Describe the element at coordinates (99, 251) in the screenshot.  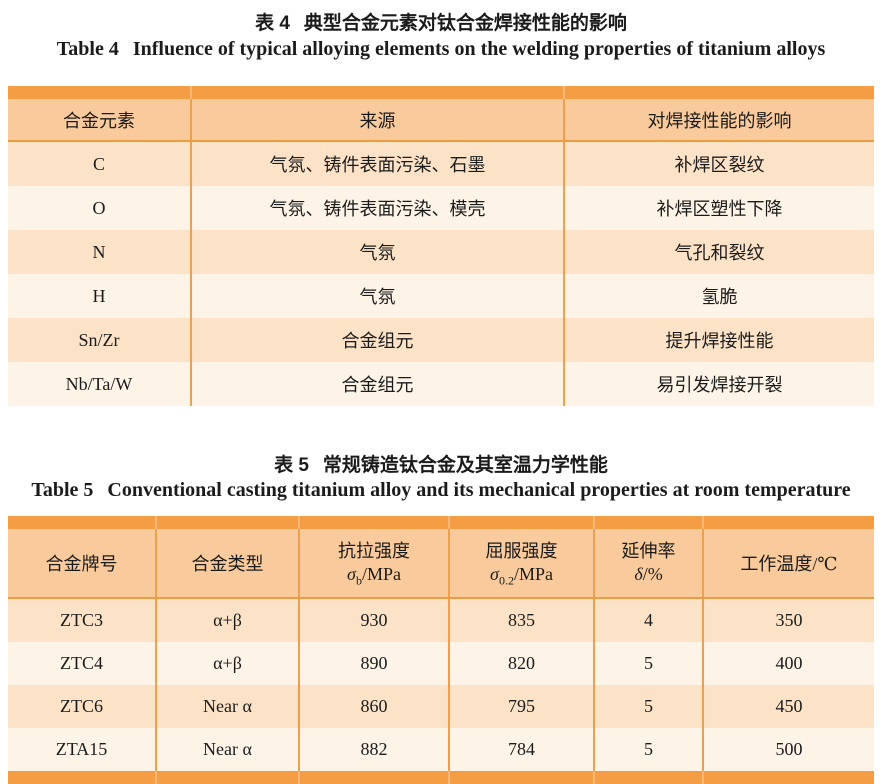
I see `table-cell: N` at that location.